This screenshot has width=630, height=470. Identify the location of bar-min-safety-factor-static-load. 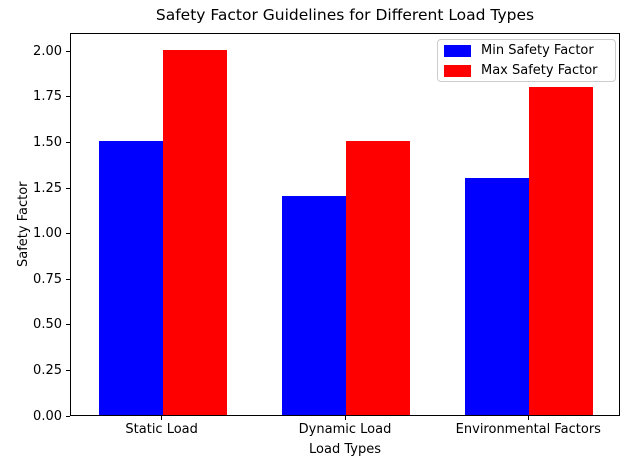
(130, 278).